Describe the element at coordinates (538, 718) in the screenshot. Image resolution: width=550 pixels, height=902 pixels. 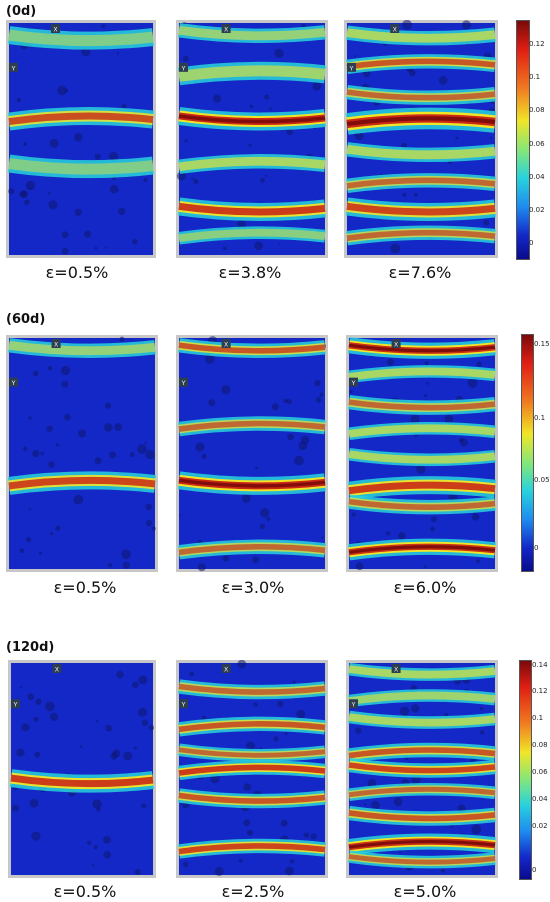
I see `colorbar-tick: 0.1` at that location.